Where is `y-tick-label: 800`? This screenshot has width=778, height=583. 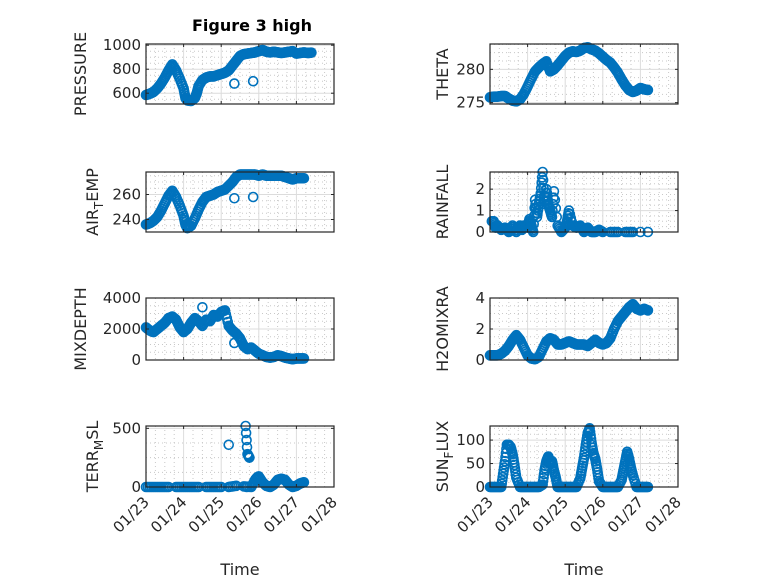
y-tick-label: 800 is located at coordinates (126, 69).